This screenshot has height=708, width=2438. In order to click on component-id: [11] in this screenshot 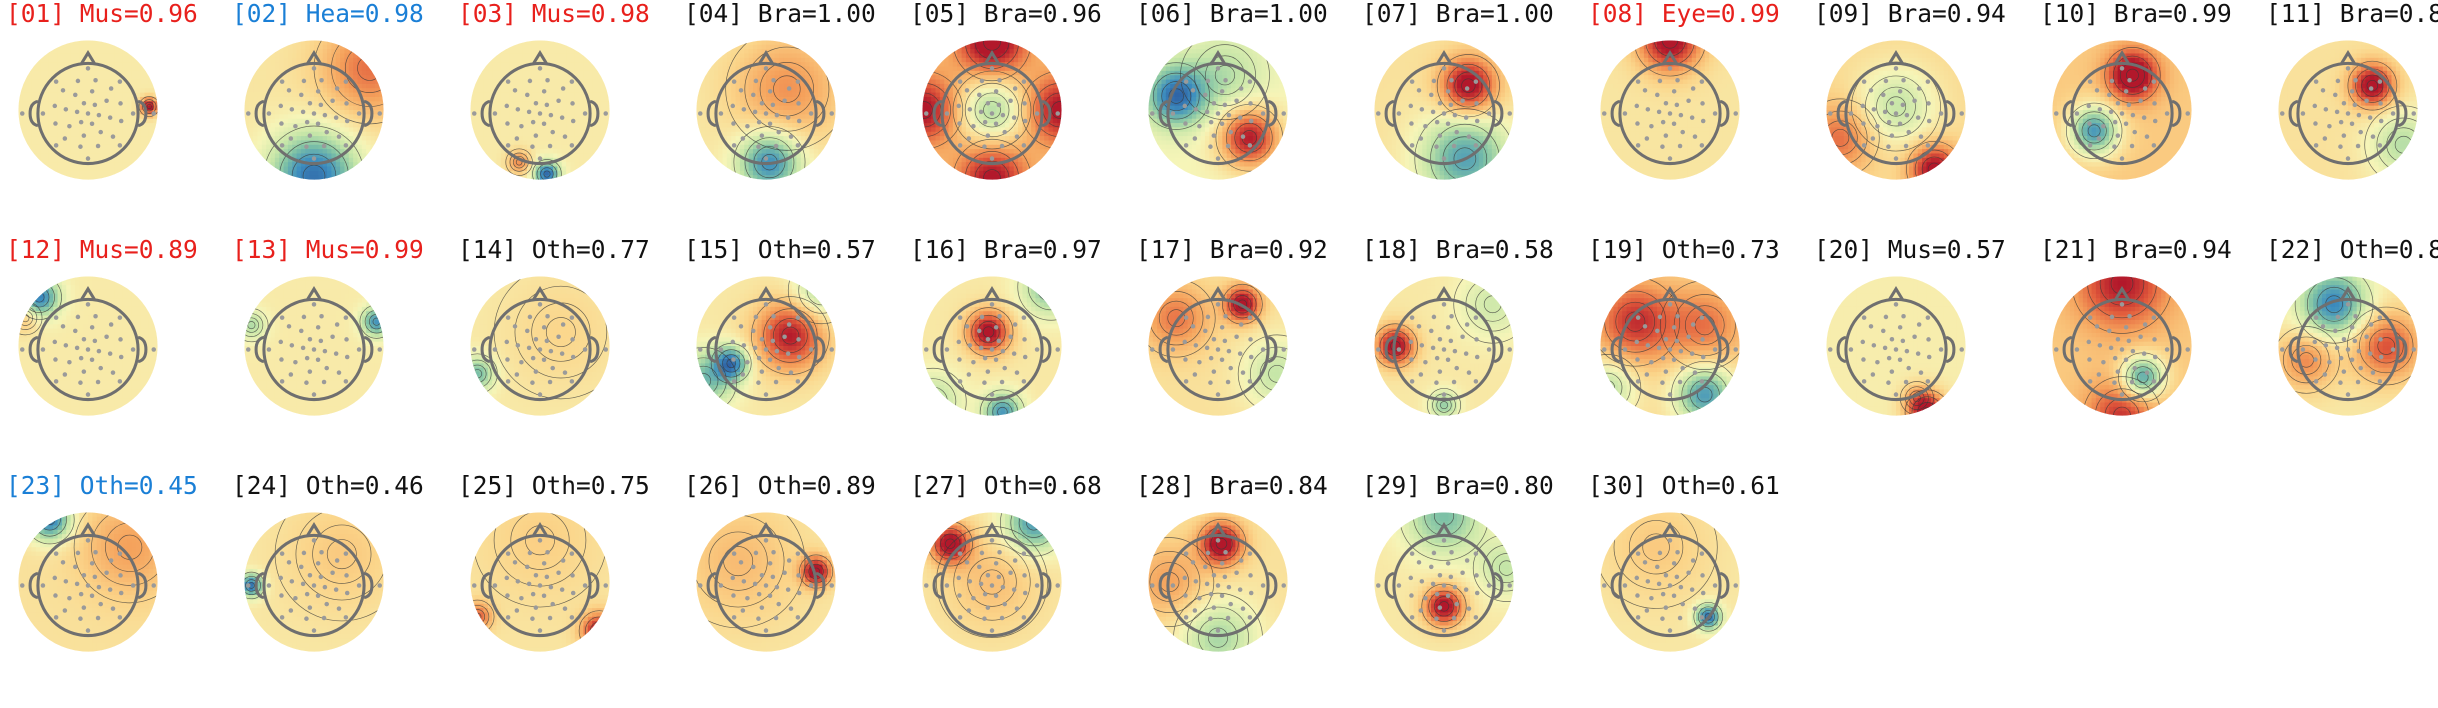, I will do `click(2295, 14)`.